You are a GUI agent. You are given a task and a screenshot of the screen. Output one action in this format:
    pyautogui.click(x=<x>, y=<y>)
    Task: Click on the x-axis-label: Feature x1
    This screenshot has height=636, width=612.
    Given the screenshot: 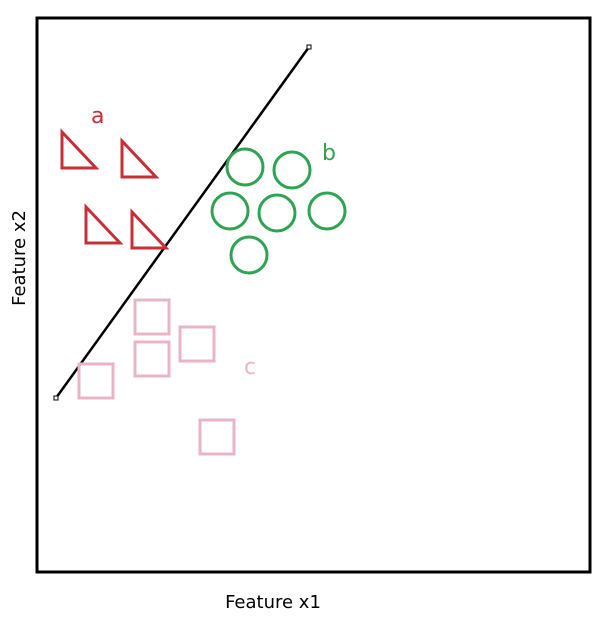 What is the action you would take?
    pyautogui.click(x=273, y=602)
    